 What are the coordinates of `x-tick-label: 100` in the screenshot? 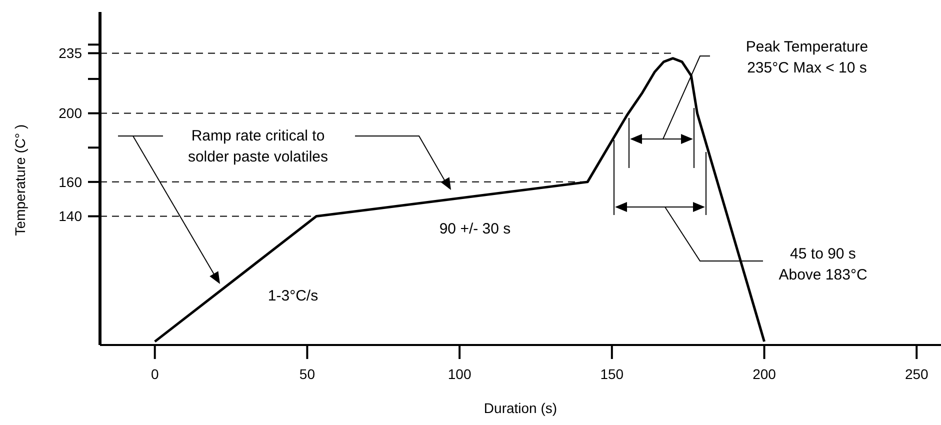 It's located at (460, 374).